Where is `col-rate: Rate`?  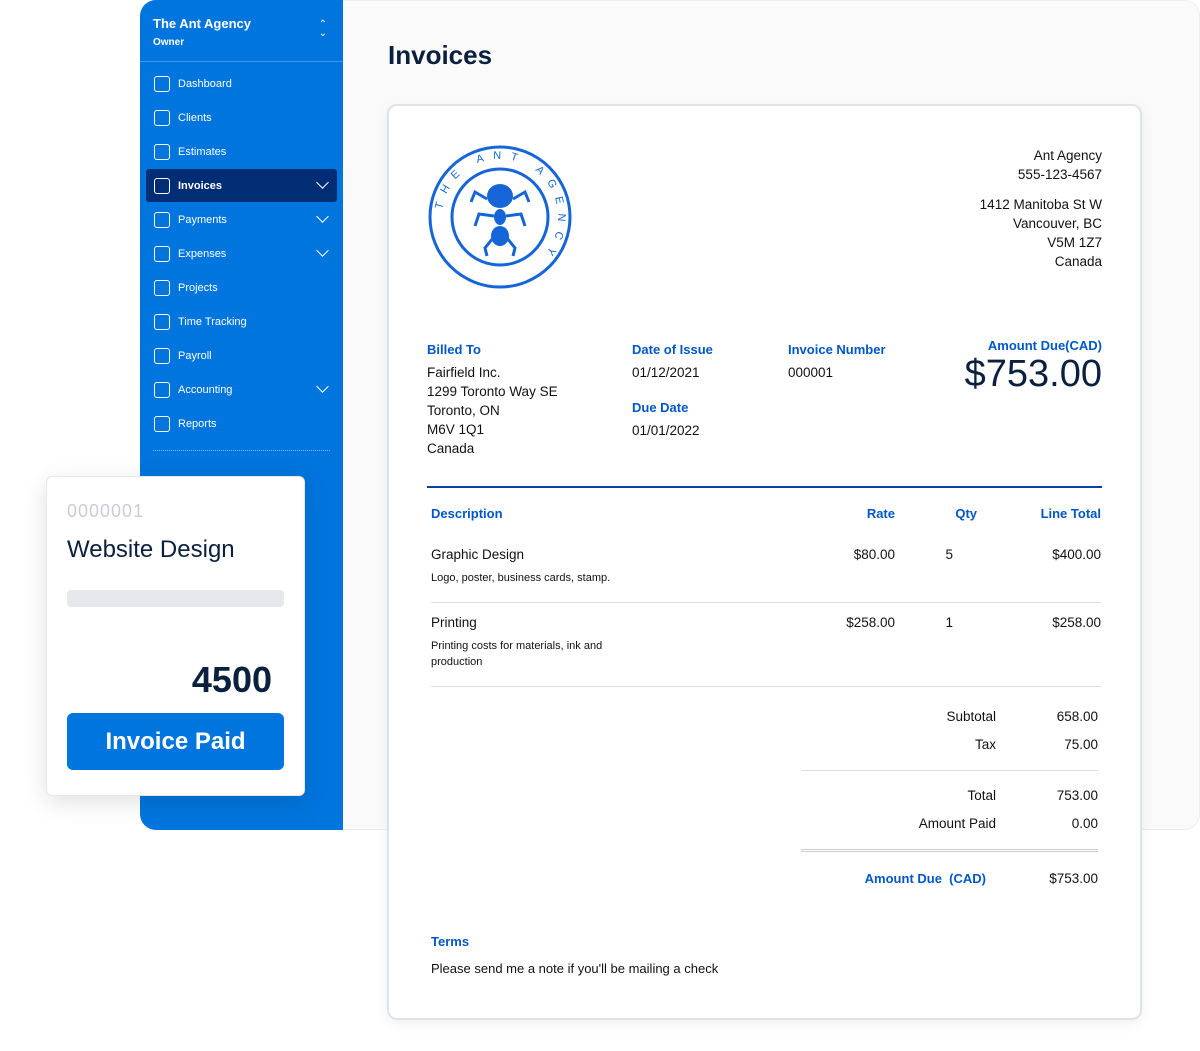
col-rate: Rate is located at coordinates (880, 513).